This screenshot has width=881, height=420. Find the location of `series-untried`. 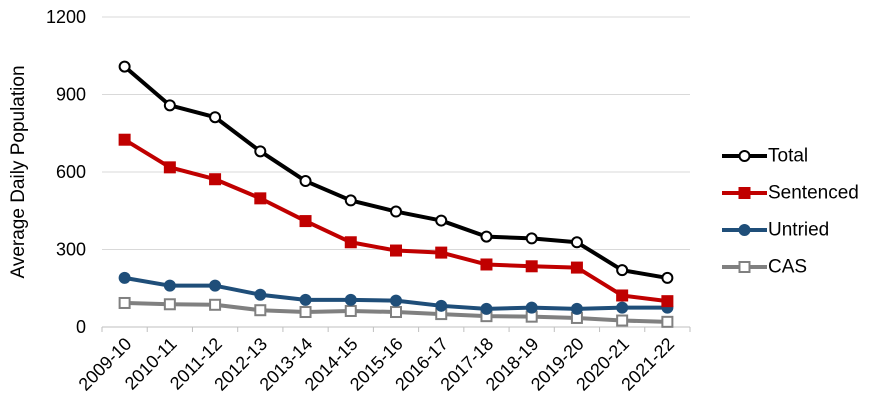

series-untried is located at coordinates (396, 293).